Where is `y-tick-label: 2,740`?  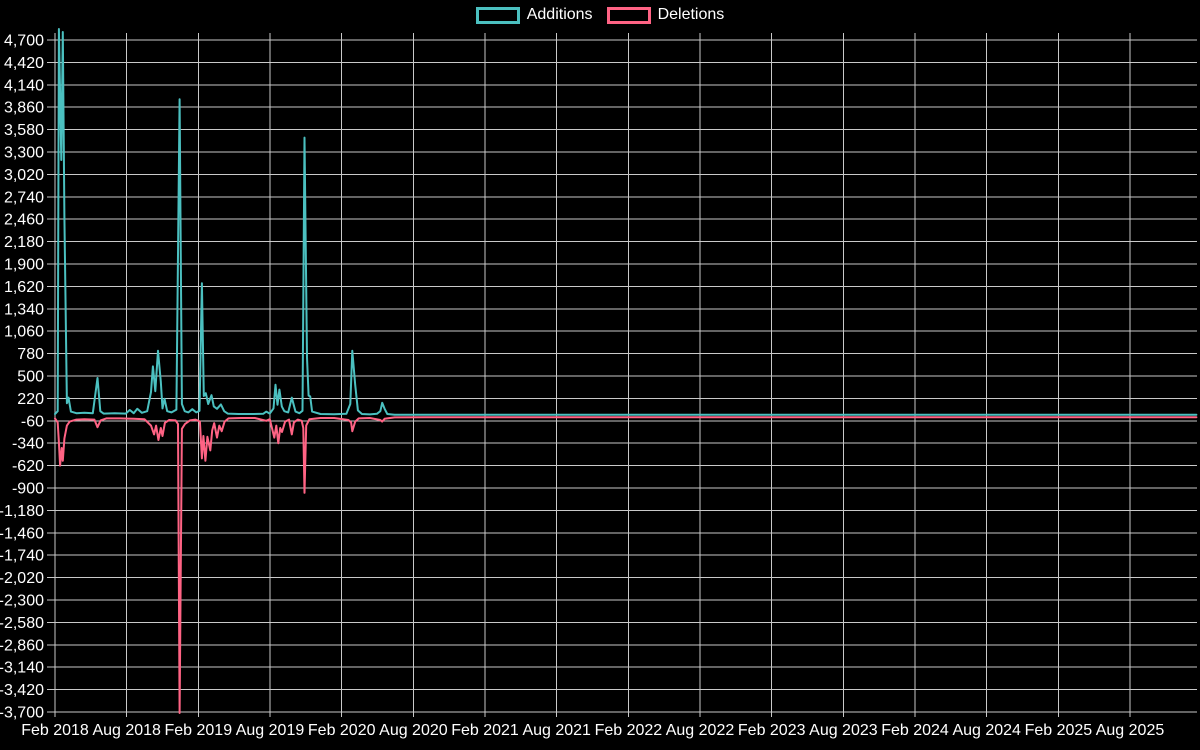 y-tick-label: 2,740 is located at coordinates (24, 197).